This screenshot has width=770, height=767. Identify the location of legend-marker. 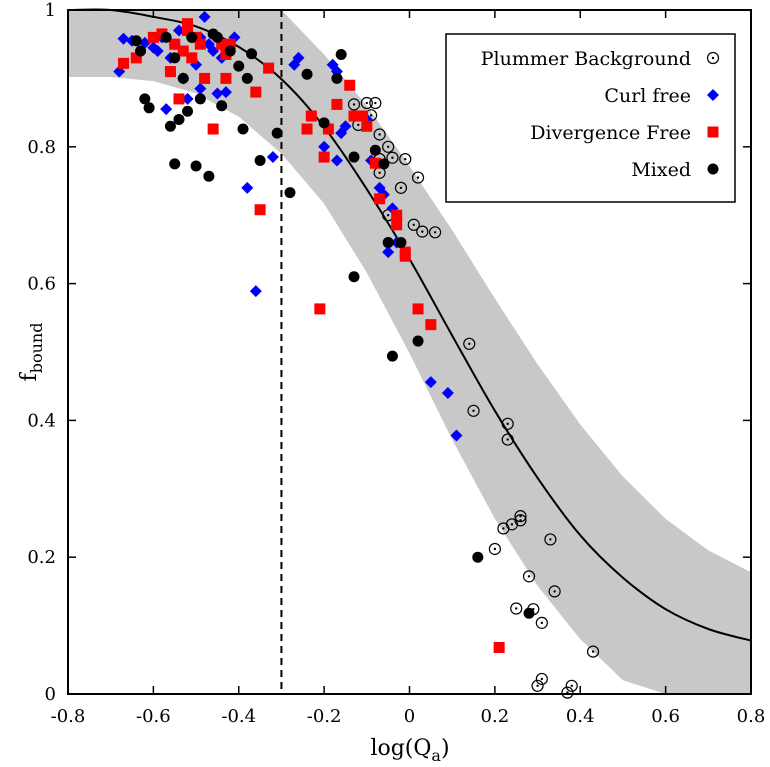
(713, 58).